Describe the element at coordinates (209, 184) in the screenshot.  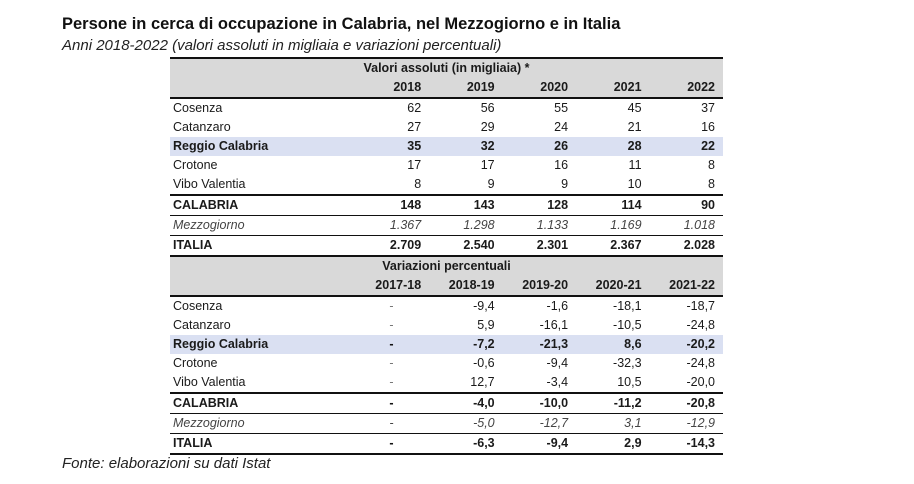
I see `row-label: Vibo Valentia` at that location.